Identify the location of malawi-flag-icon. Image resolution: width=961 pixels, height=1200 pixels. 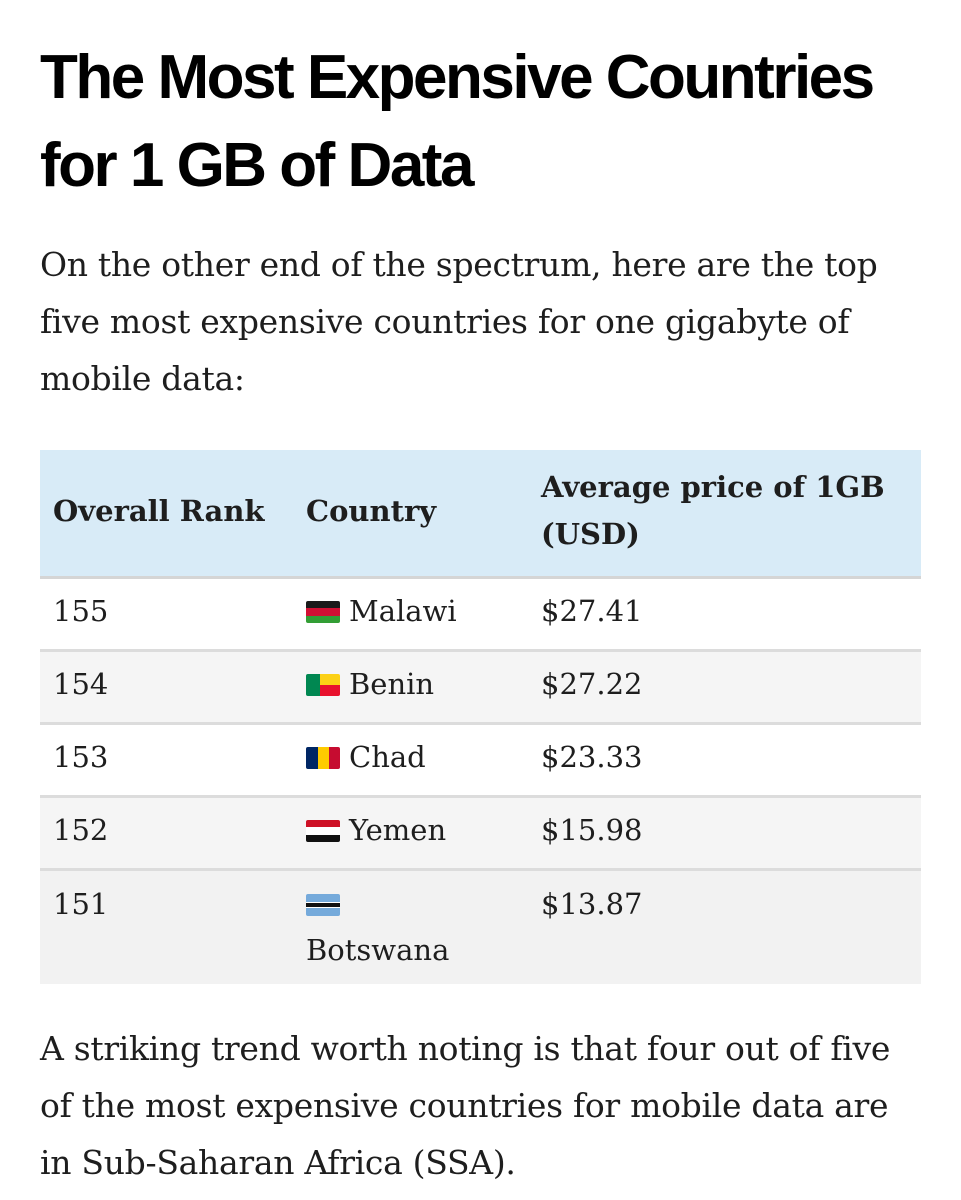
(323, 612).